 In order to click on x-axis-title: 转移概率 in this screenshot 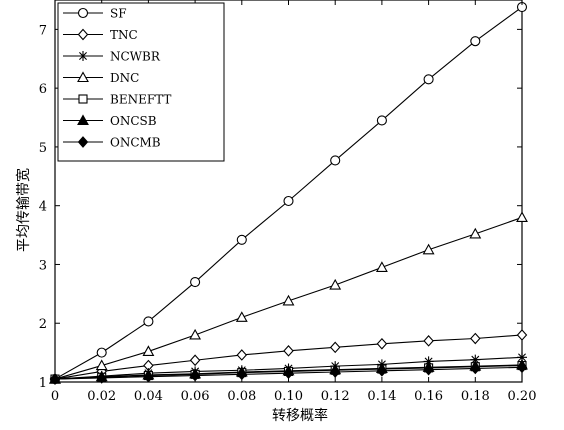, I will do `click(300, 415)`.